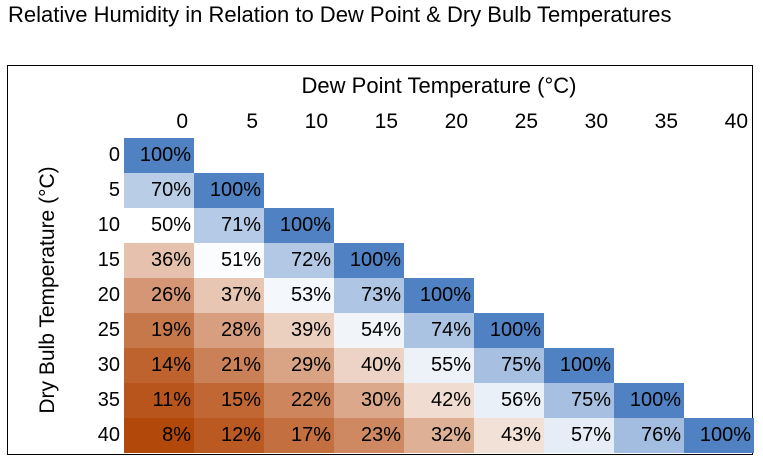 This screenshot has width=763, height=459. What do you see at coordinates (316, 121) in the screenshot?
I see `x-tick-label: 10` at bounding box center [316, 121].